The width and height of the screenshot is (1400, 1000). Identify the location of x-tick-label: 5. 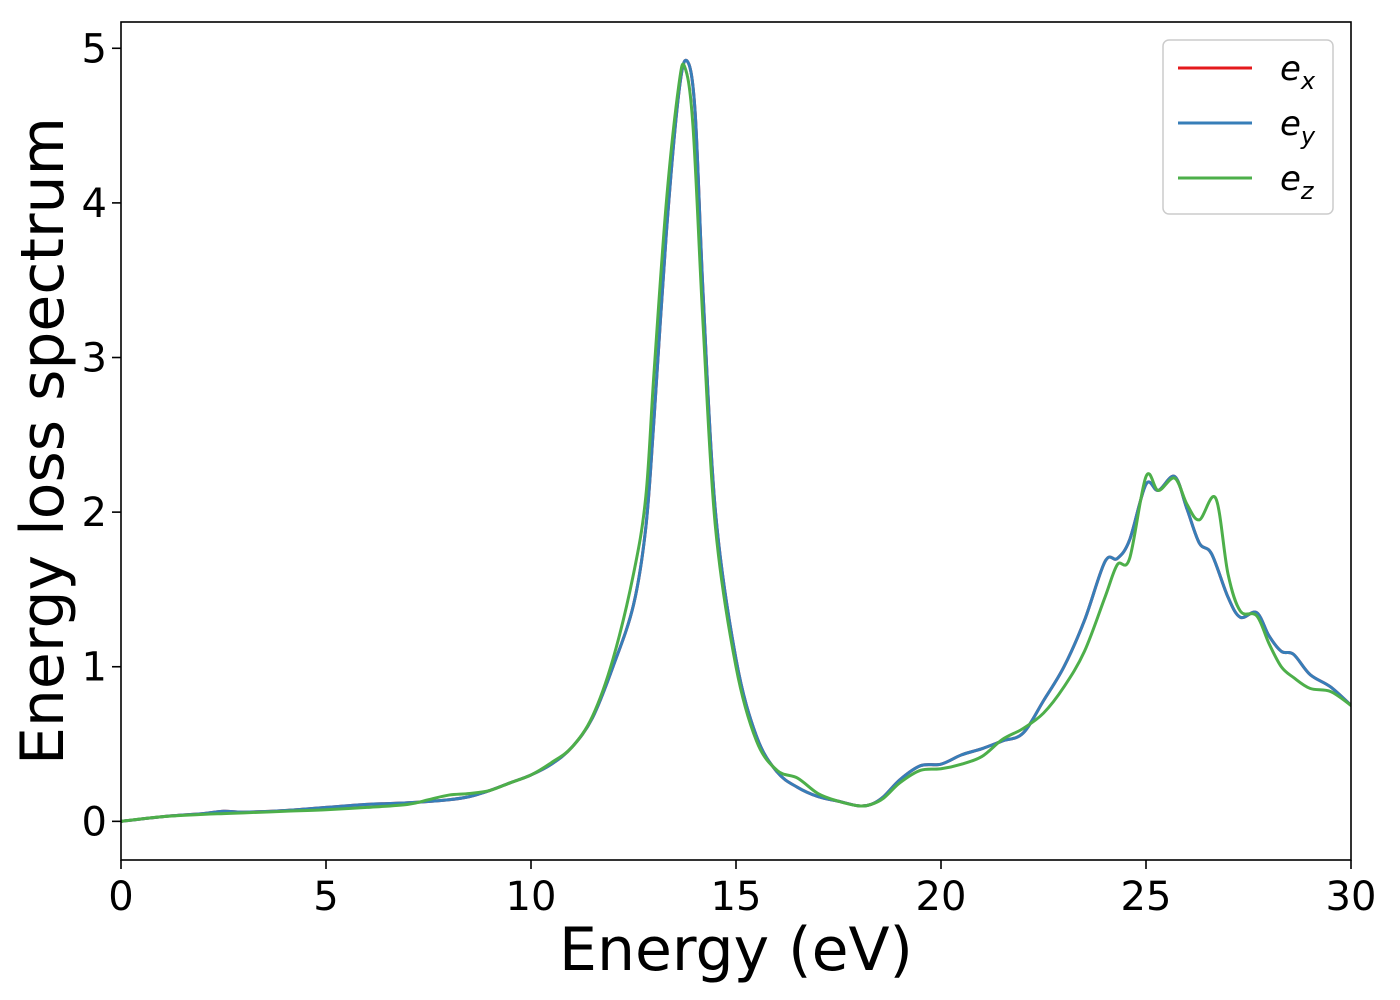
(325, 897).